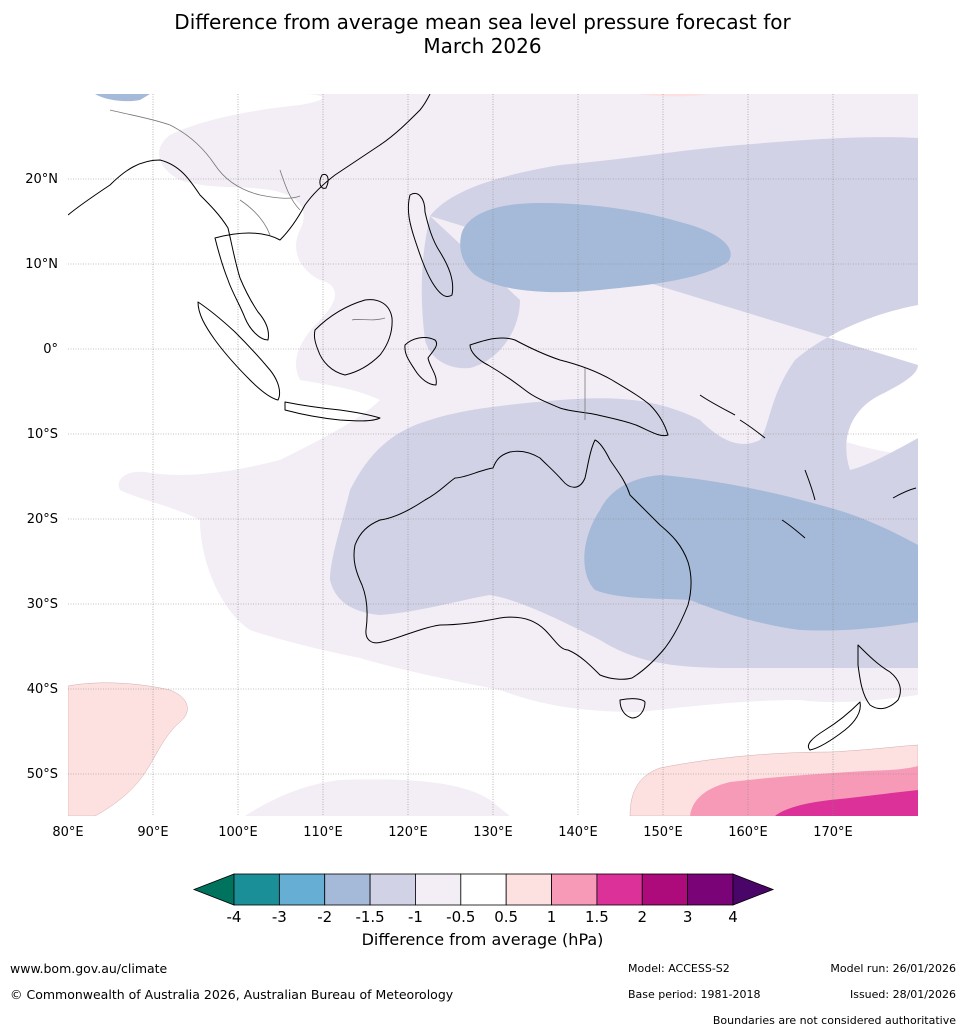 This screenshot has width=965, height=1035. What do you see at coordinates (353, 337) in the screenshot?
I see `borneo-coast` at bounding box center [353, 337].